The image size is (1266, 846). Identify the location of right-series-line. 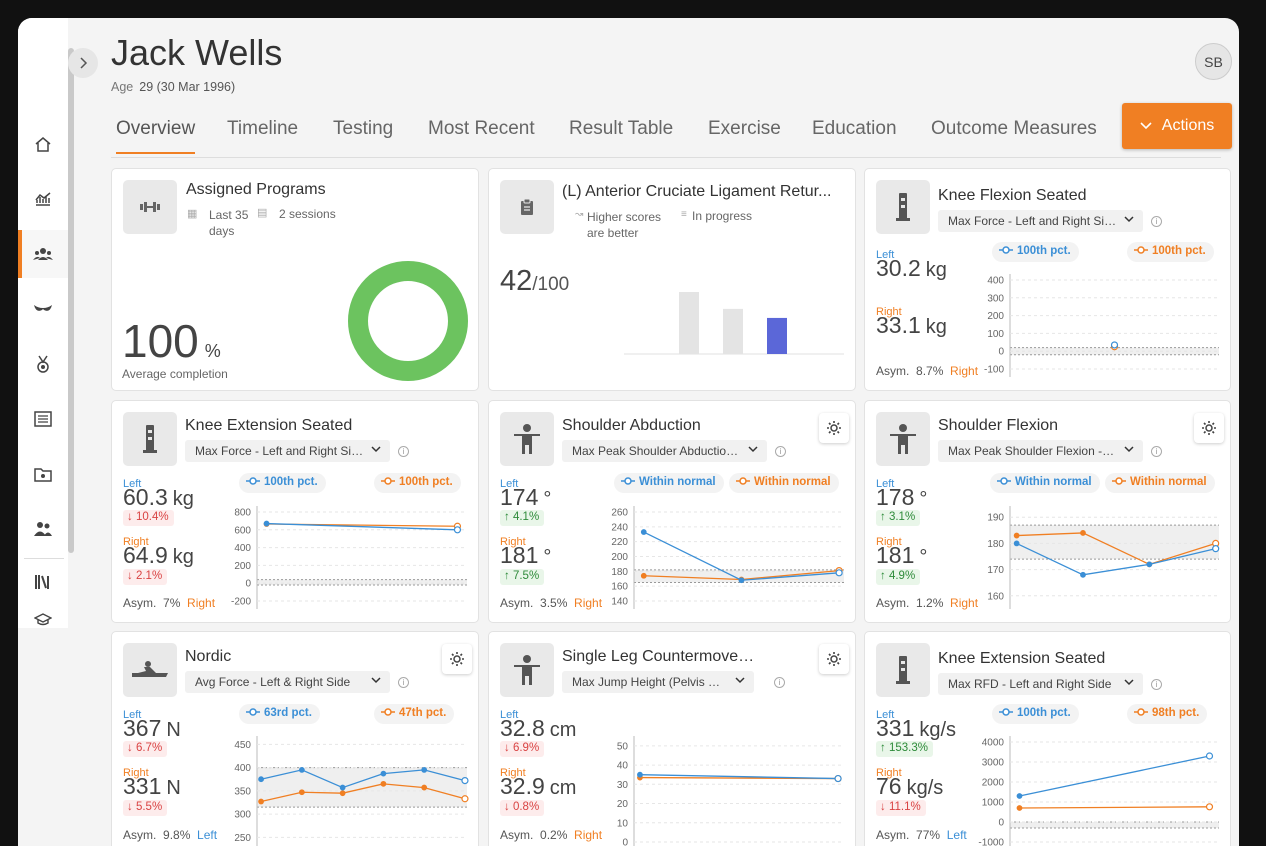
(1114, 807).